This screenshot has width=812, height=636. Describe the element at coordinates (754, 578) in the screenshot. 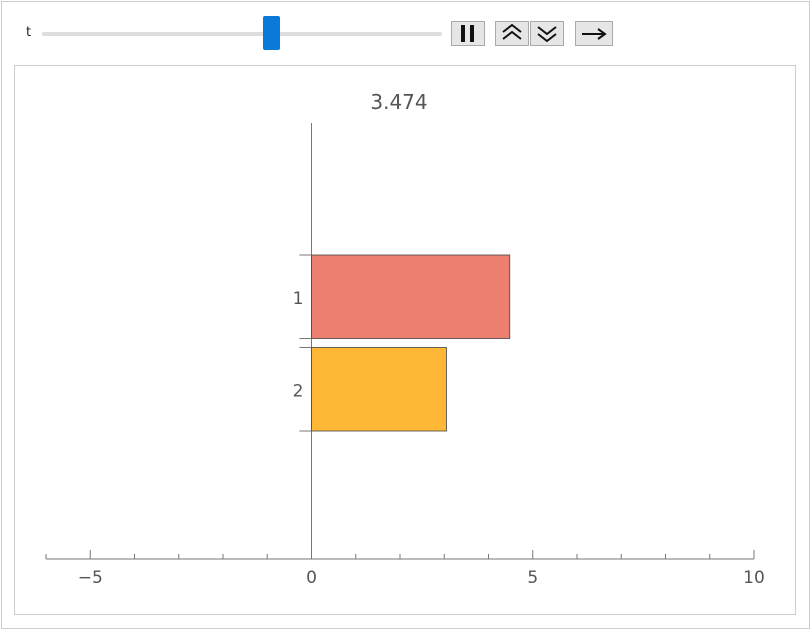

I see `x-tick-label: 10` at that location.